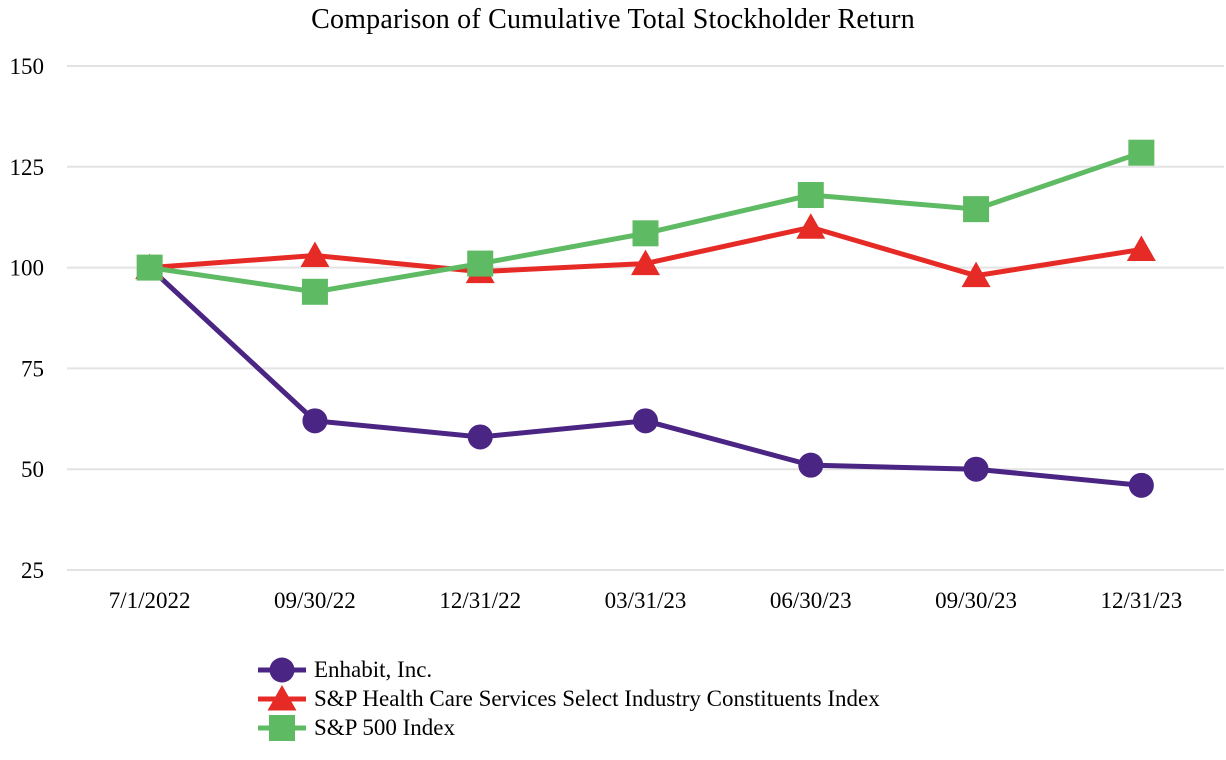  Describe the element at coordinates (315, 600) in the screenshot. I see `x-tick-label: 09/30/22` at that location.